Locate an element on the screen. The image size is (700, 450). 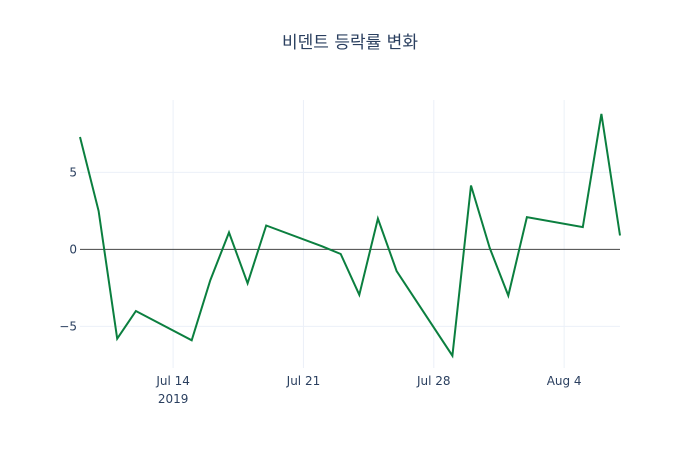
y-axis-ticks: 5 0 −5 is located at coordinates (68, 249).